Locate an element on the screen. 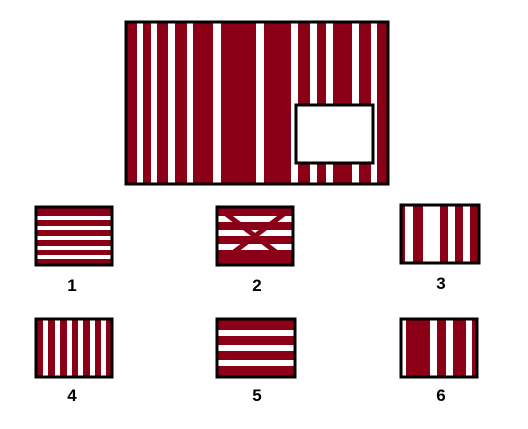 The width and height of the screenshot is (528, 429). option-4-white-stripes is located at coordinates (74, 348).